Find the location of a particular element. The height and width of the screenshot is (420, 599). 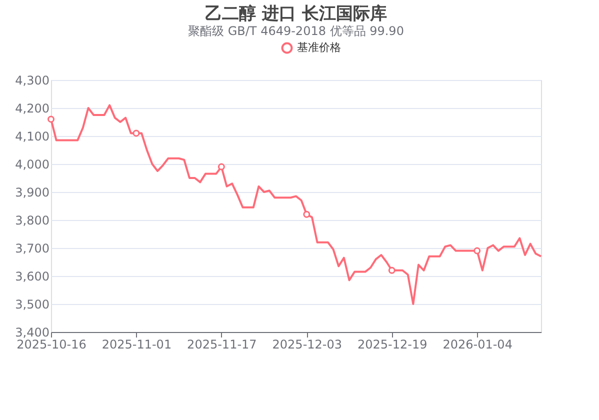

x-tick-label: 2025-10-16 is located at coordinates (51, 345).